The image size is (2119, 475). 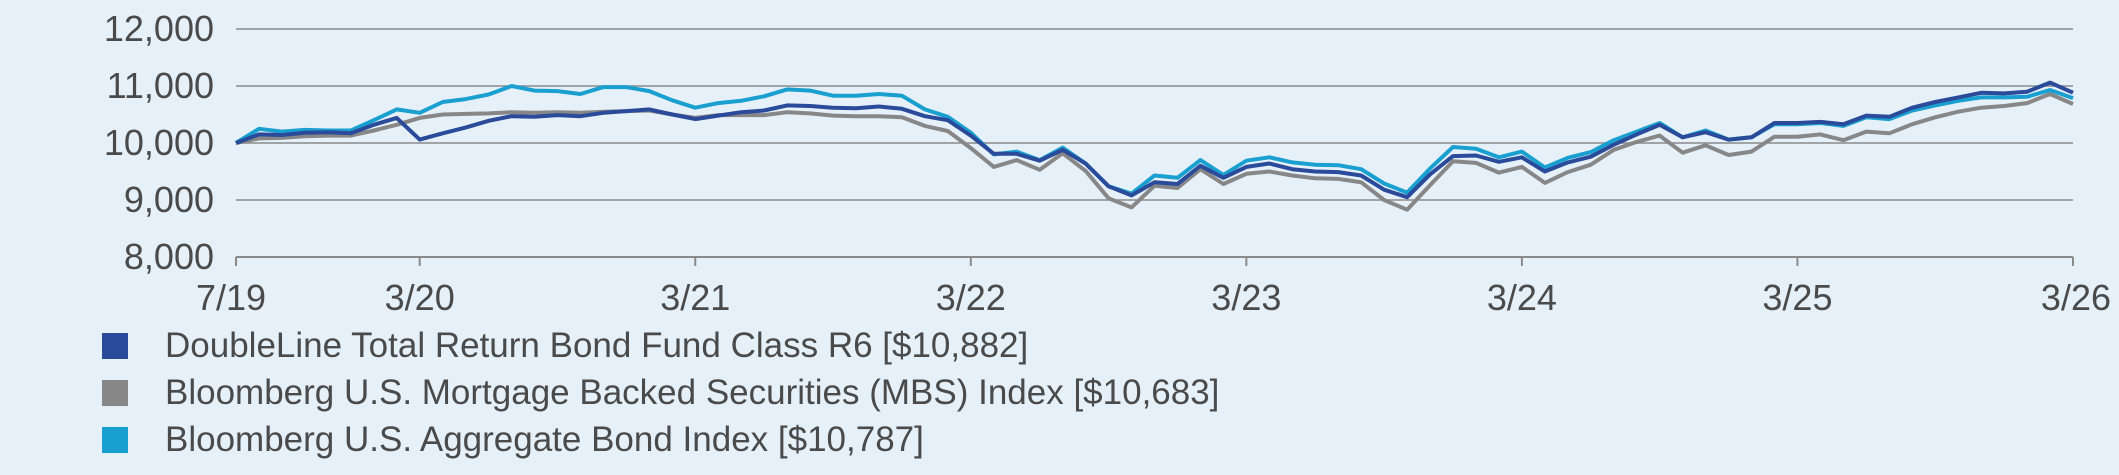 What do you see at coordinates (1153, 287) in the screenshot?
I see `x-axis: 7/19 3/20 3/21 3/22 3/23 3/24 3/25 3/26` at bounding box center [1153, 287].